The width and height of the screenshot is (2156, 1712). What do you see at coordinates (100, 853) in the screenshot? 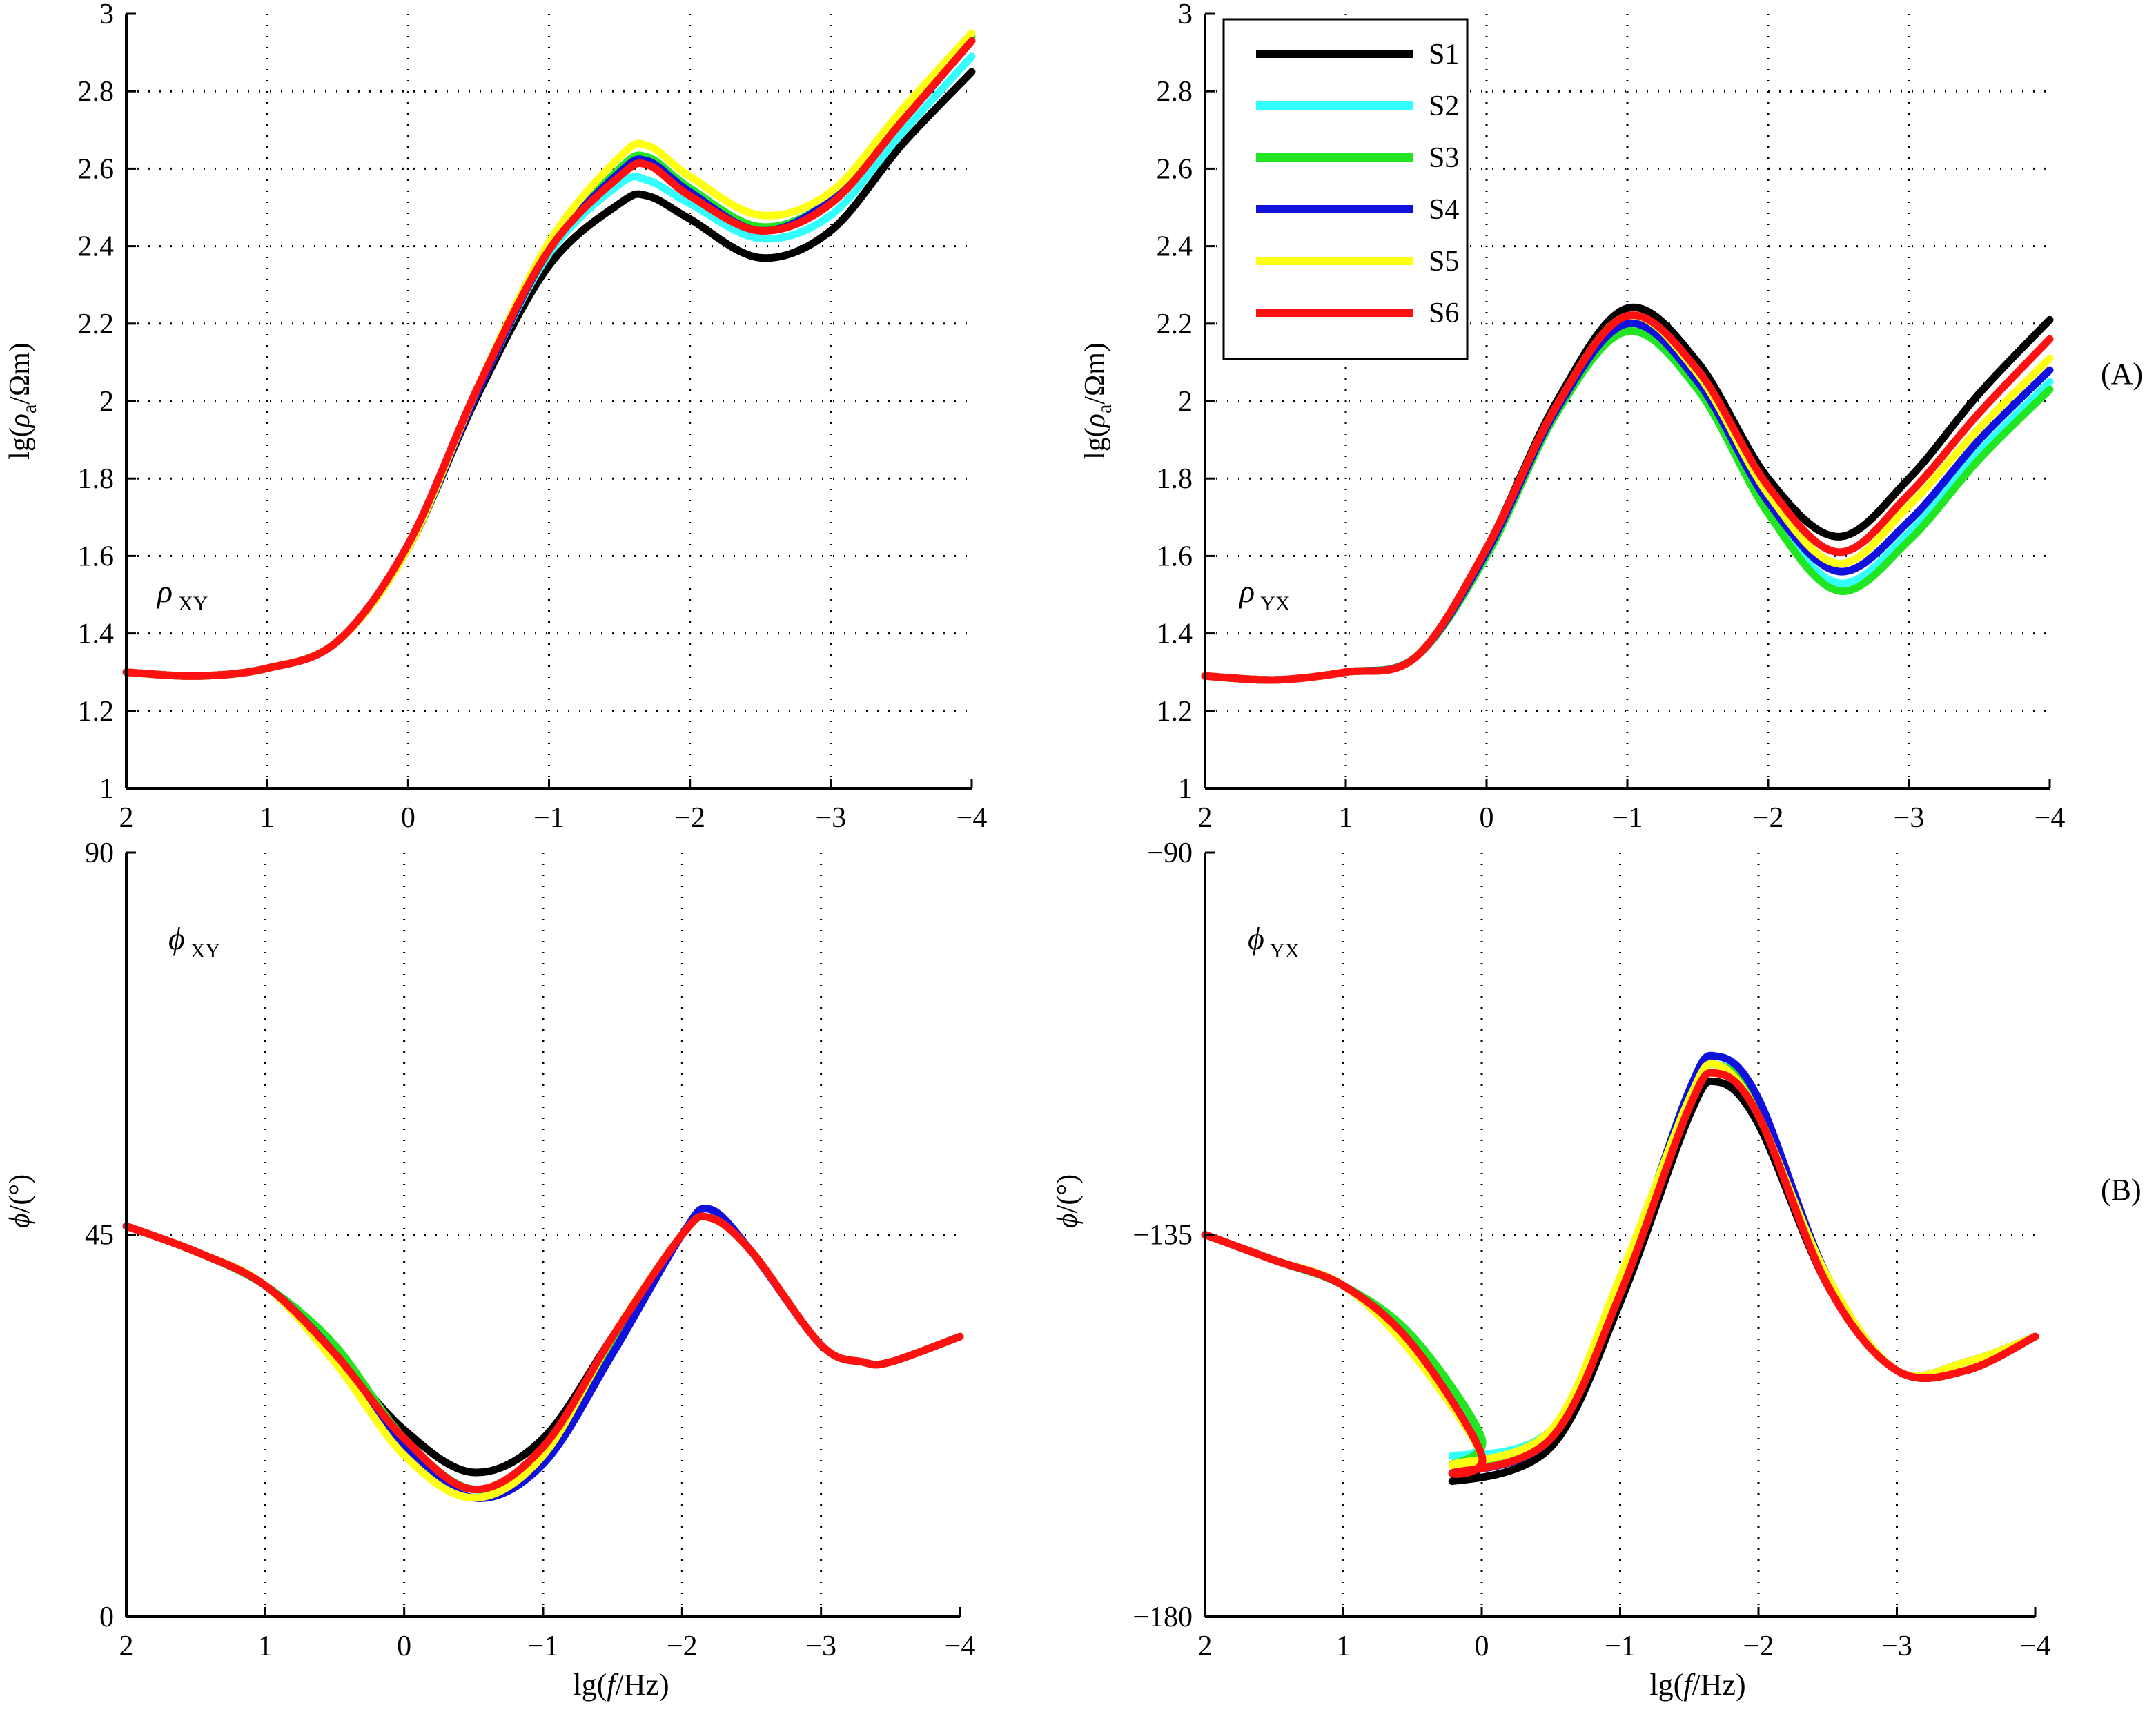
I see `y-tick-label: 90` at bounding box center [100, 853].